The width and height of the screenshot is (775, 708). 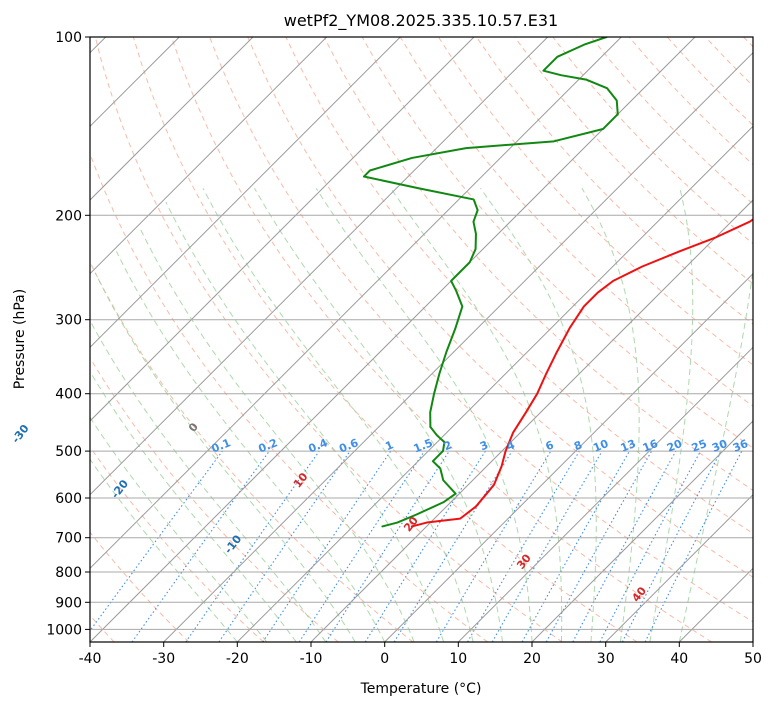 I want to click on mixing-ratio-label: 36, so click(x=740, y=446).